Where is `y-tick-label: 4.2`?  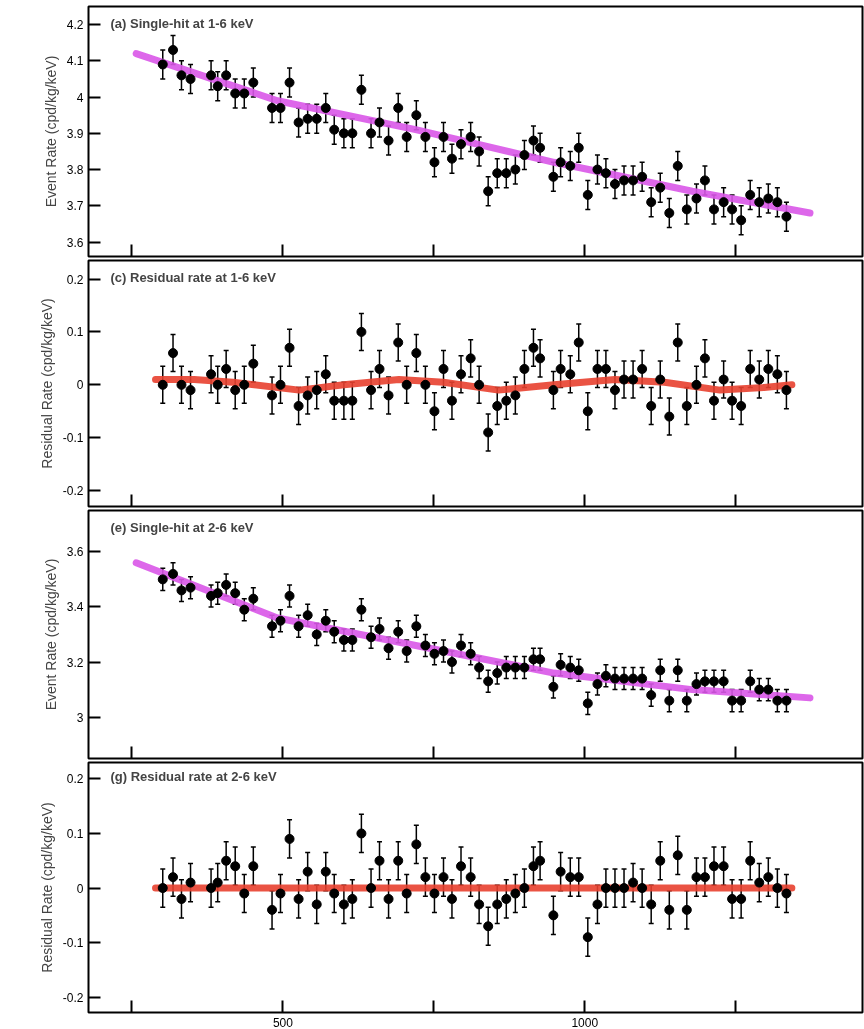 y-tick-label: 4.2 is located at coordinates (75, 25).